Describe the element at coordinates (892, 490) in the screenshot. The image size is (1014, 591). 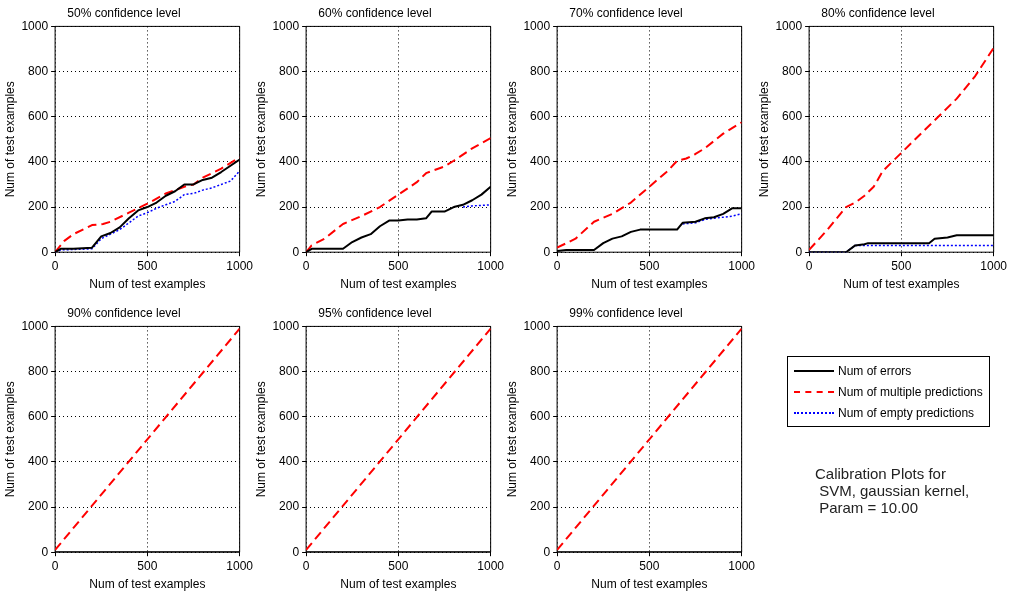
I see `text: Calibration Plots for SVM, gaussian kernel, Param = 10.00` at that location.